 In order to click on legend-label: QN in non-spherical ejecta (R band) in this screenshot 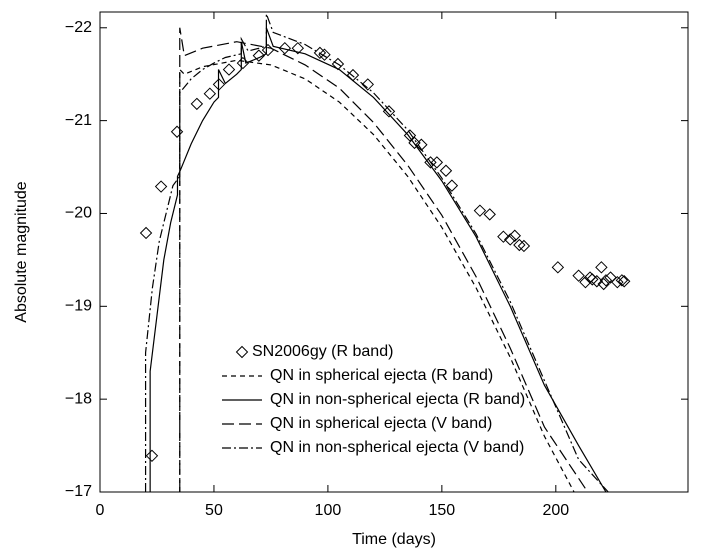, I will do `click(397, 399)`.